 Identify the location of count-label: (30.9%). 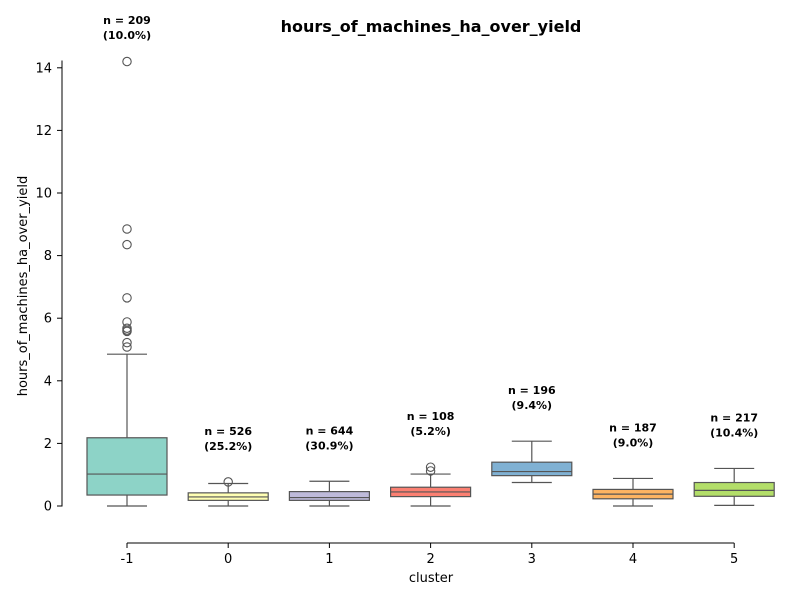
(329, 445).